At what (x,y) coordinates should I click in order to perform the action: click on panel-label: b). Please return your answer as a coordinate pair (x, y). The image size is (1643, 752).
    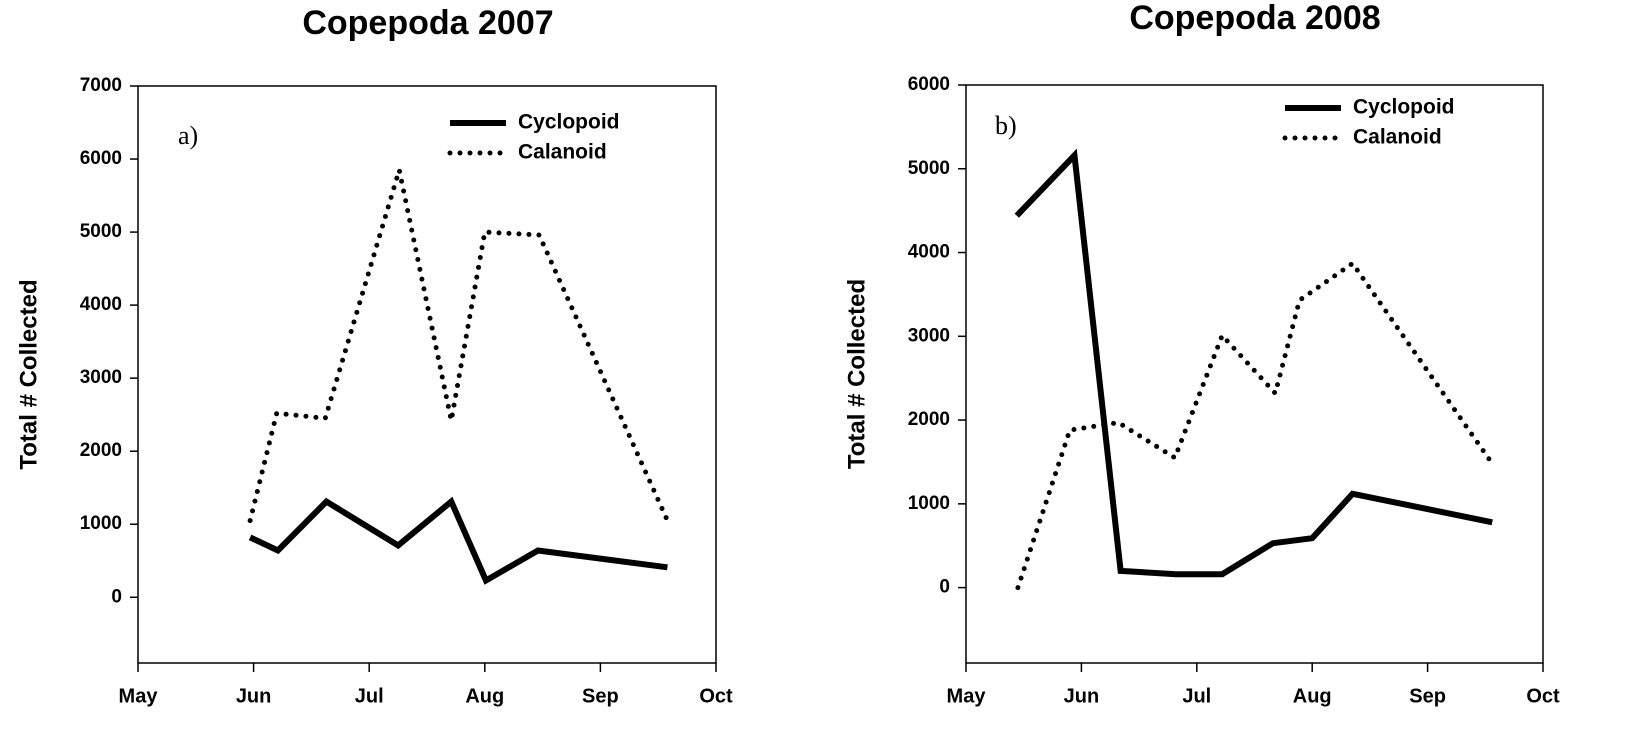
    Looking at the image, I should click on (1006, 125).